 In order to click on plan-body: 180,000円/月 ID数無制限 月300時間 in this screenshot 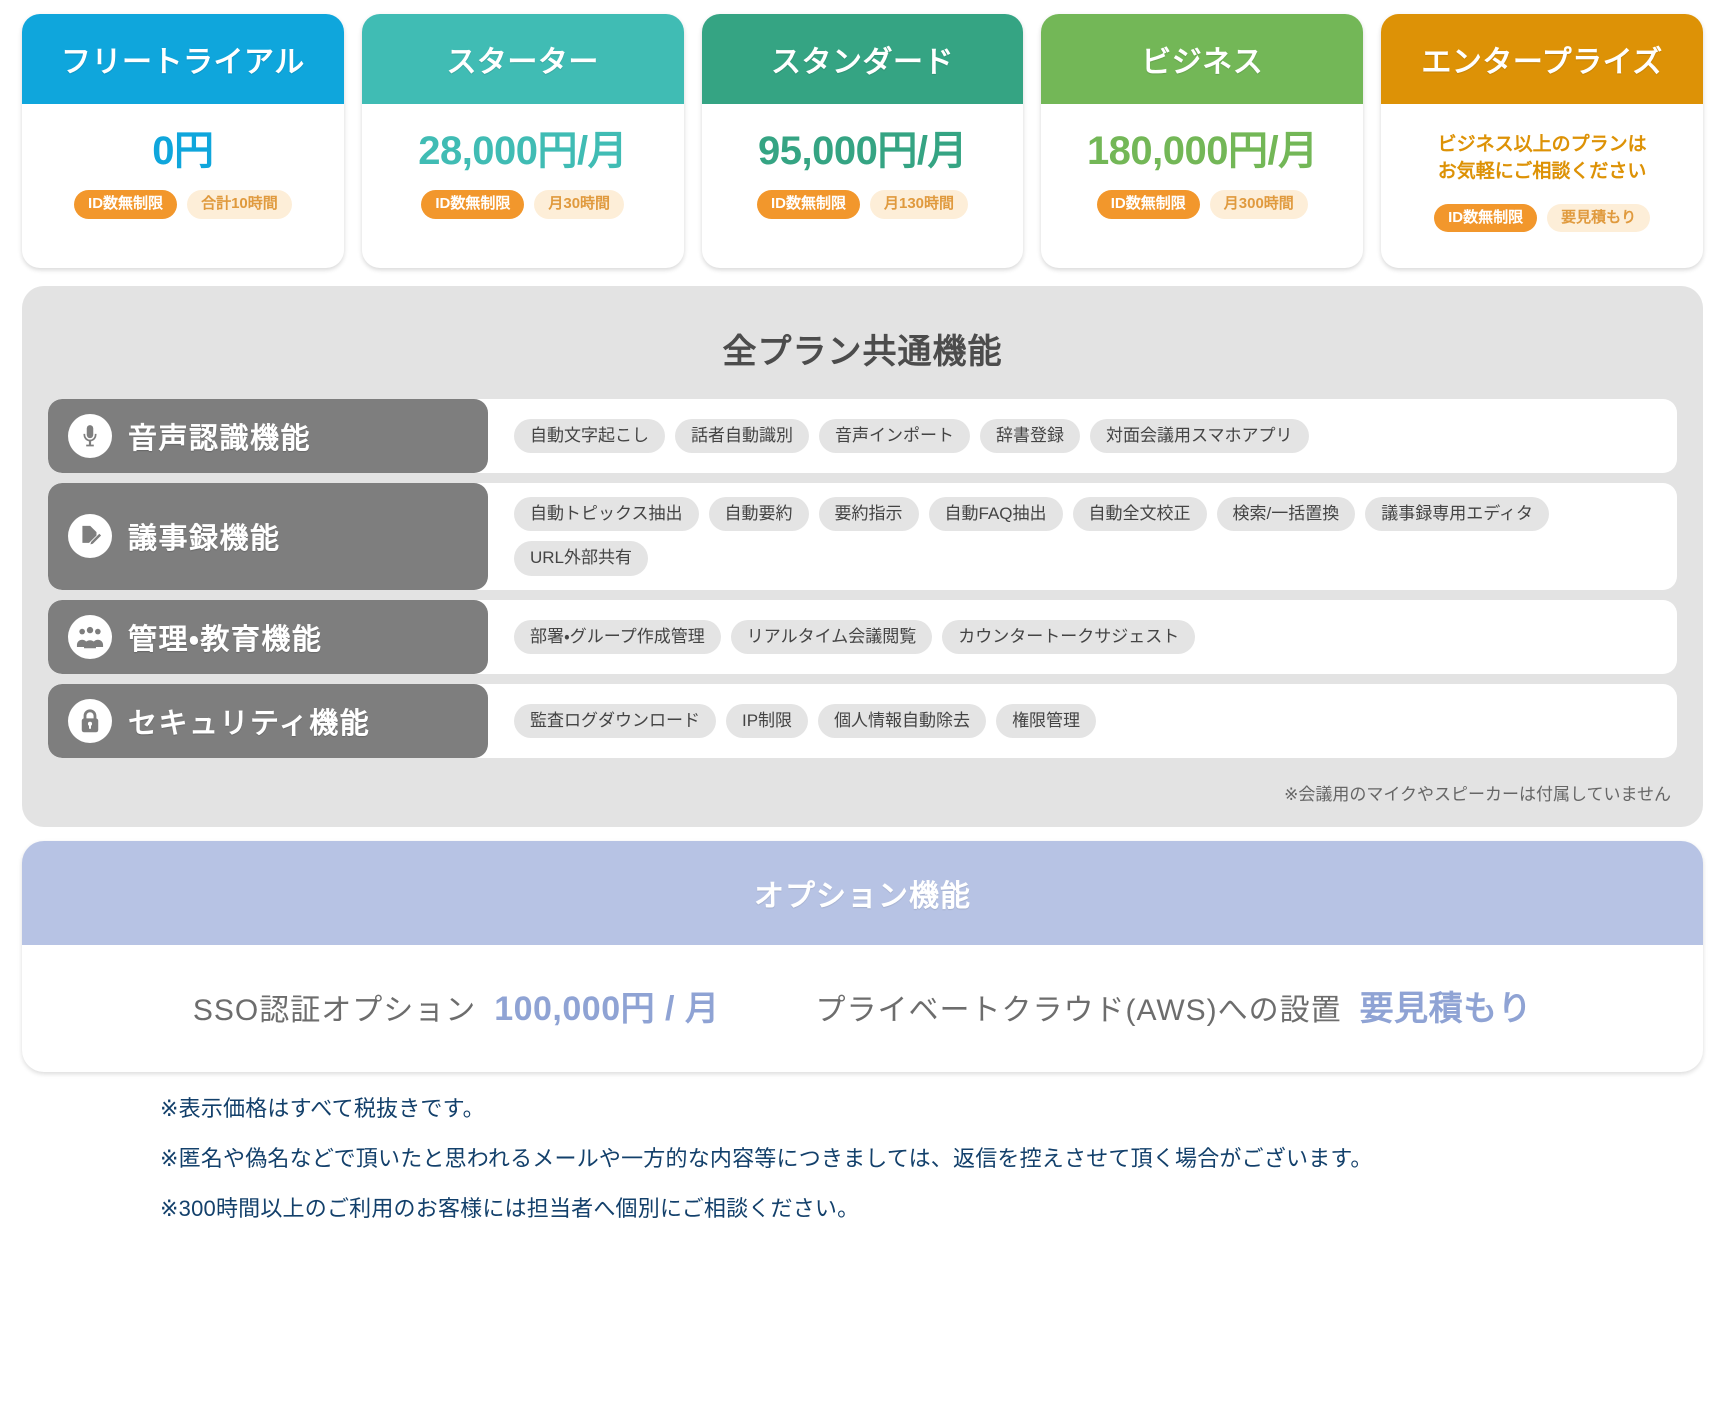, I will do `click(1202, 186)`.